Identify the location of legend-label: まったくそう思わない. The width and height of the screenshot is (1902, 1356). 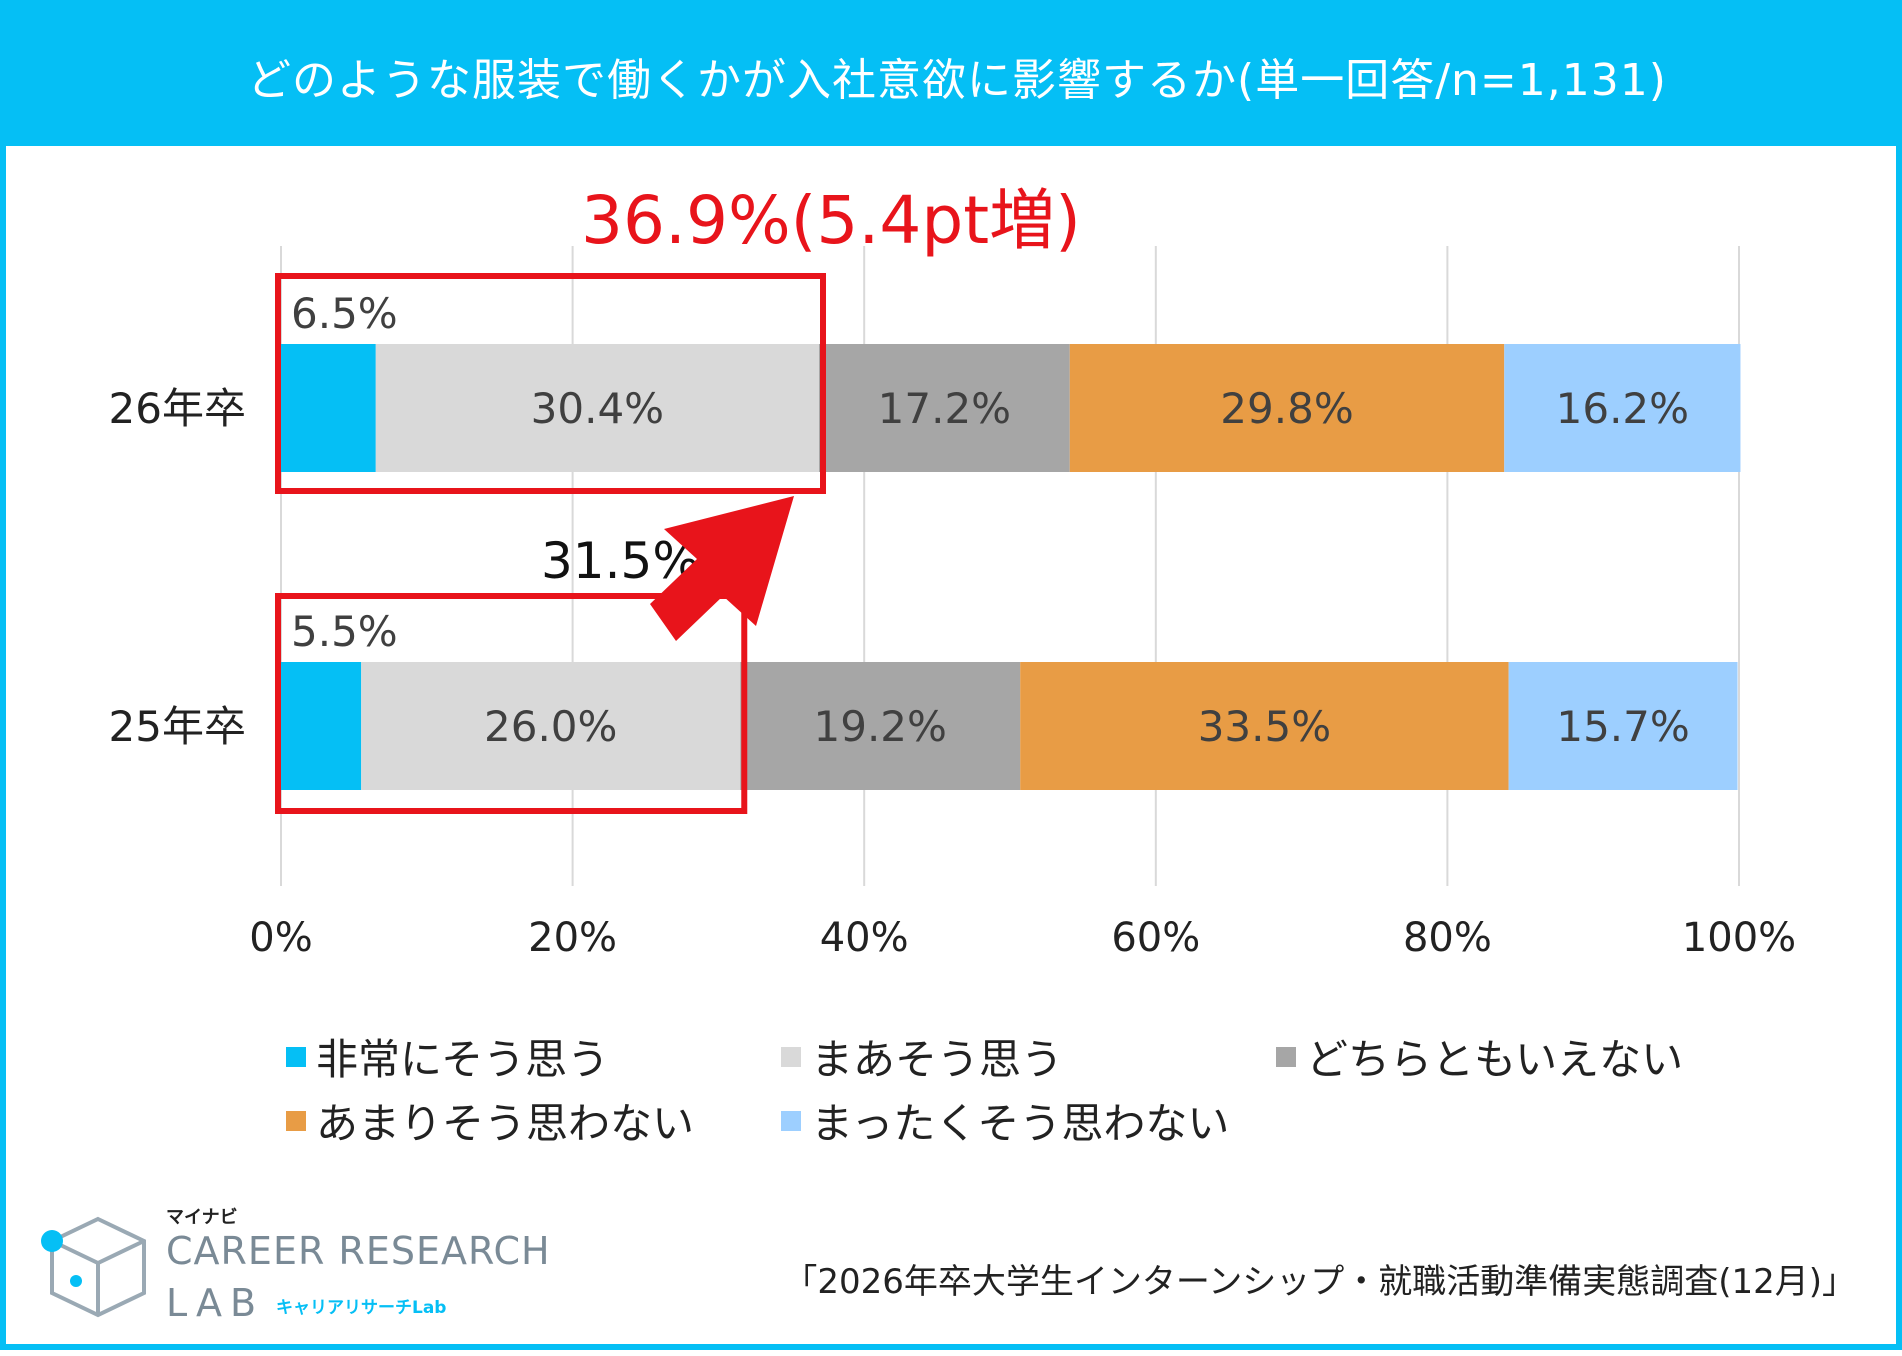
(1020, 1123).